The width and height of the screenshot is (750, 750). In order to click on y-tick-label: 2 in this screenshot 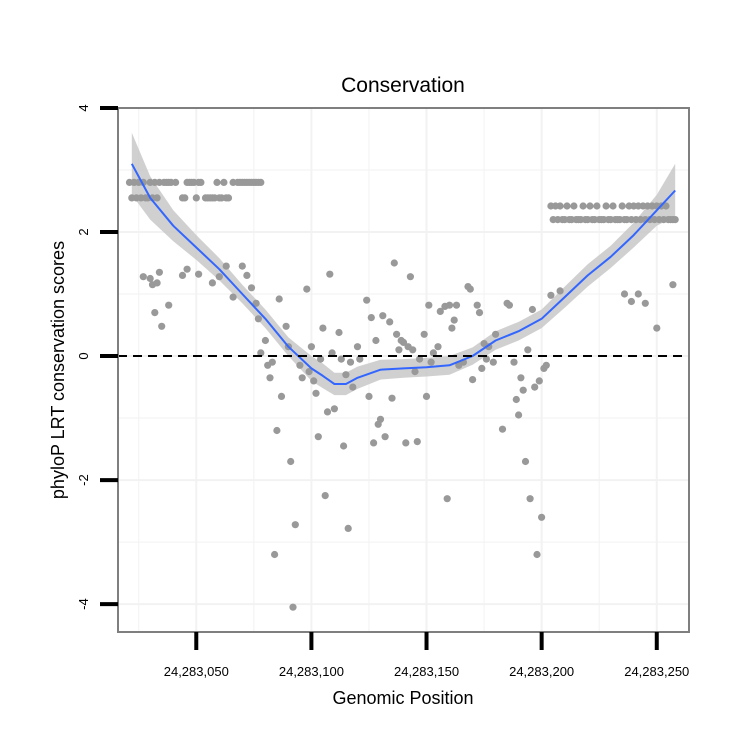, I will do `click(83, 231)`.